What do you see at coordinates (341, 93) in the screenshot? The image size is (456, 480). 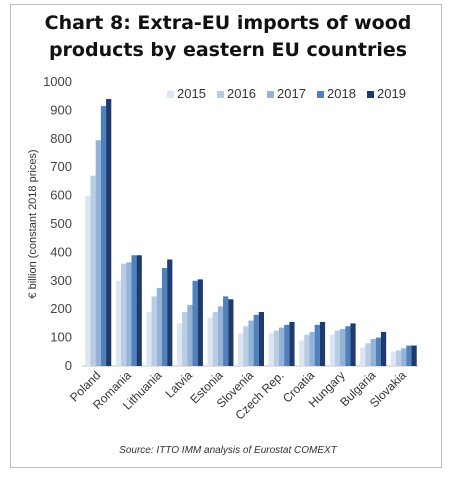 I see `legend-label-2018: 2018` at bounding box center [341, 93].